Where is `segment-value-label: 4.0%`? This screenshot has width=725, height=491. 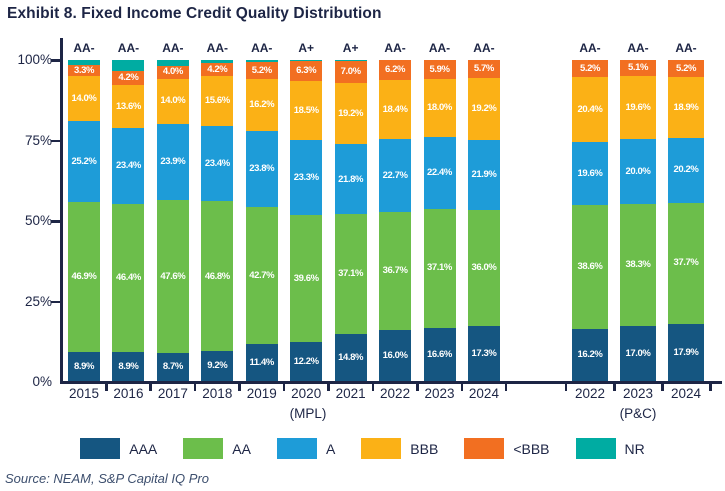
segment-value-label: 4.0% is located at coordinates (172, 72).